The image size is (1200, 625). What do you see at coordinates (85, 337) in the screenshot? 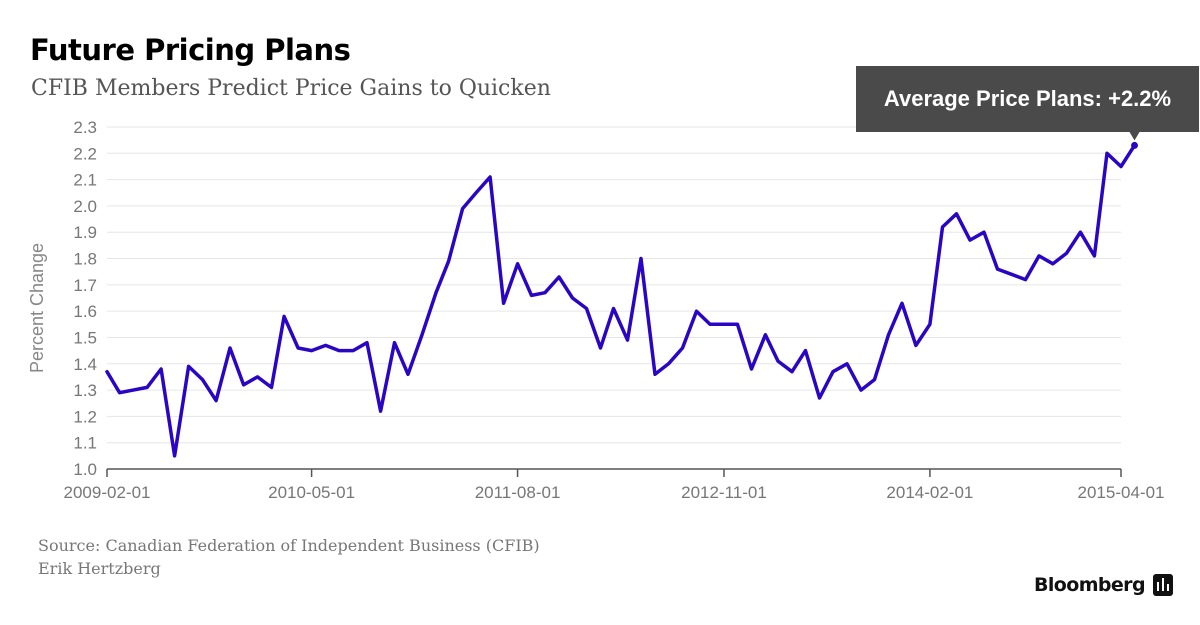
I see `y-tick-label: 1.5` at bounding box center [85, 337].